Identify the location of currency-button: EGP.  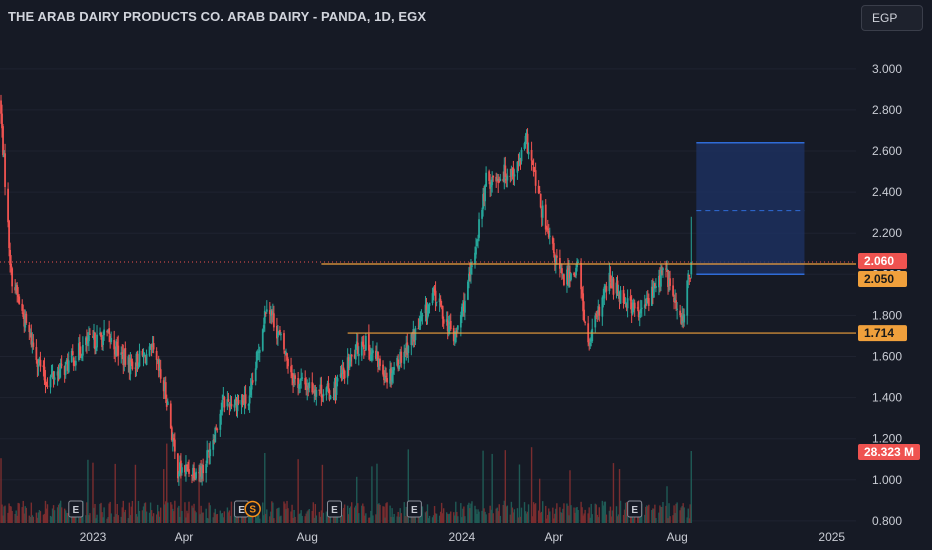
(892, 18).